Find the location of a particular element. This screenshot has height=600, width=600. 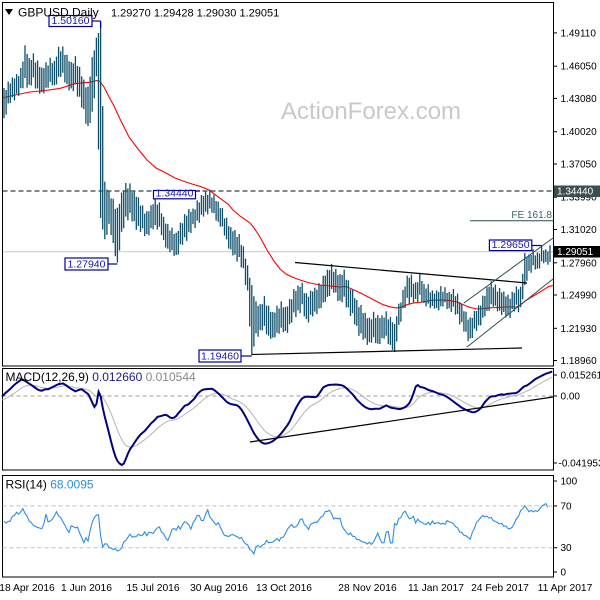

svg-text: 28 Nov 2016 is located at coordinates (367, 588).